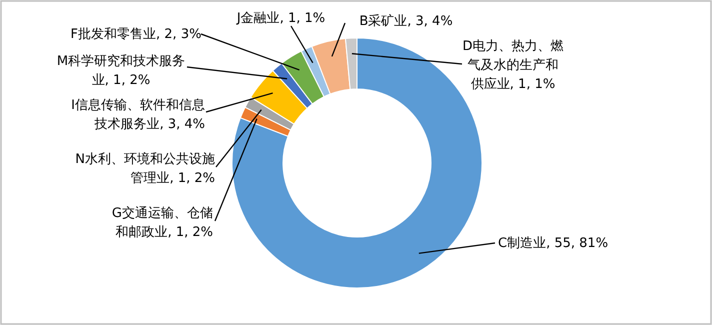 Image resolution: width=712 pixels, height=325 pixels. Describe the element at coordinates (406, 21) in the screenshot. I see `slice-label: B采矿业, 3, 4%` at that location.